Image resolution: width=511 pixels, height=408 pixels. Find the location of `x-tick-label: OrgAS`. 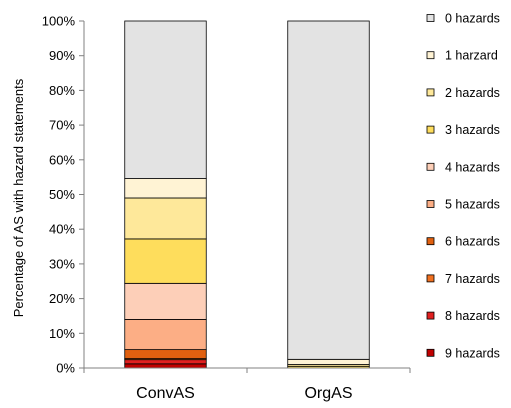

x-tick-label: OrgAS is located at coordinates (328, 393).